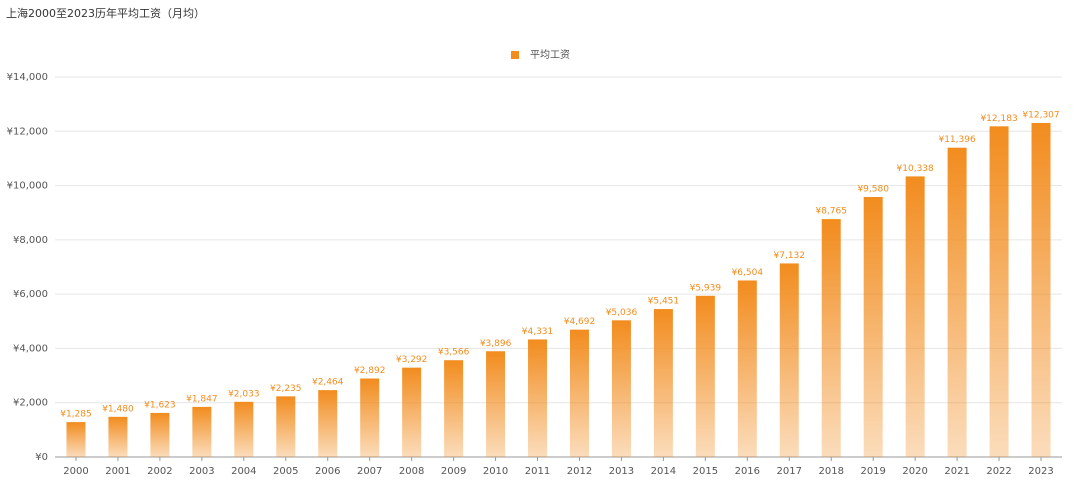  What do you see at coordinates (580, 322) in the screenshot?
I see `data-label: ¥4,692` at bounding box center [580, 322].